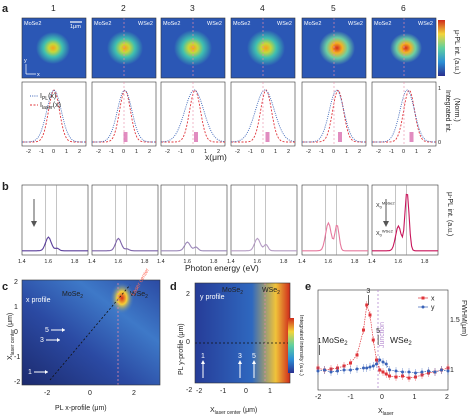 Image resolution: width=474 pixels, height=418 pixels. Describe the element at coordinates (46, 351) in the screenshot. I see `panel-c-arrows: 53 1` at that location.